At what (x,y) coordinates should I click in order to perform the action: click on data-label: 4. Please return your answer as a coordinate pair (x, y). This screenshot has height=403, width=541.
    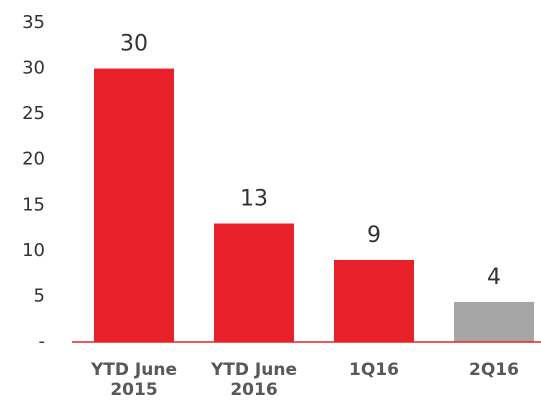
    Looking at the image, I should click on (494, 277).